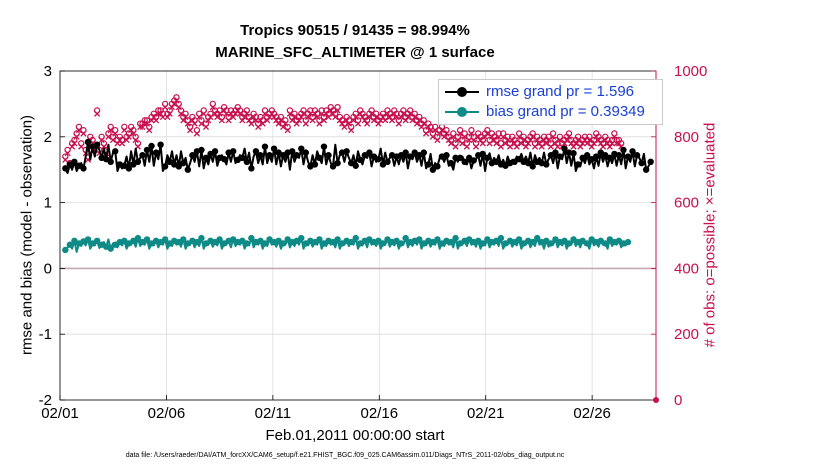 The image size is (830, 470). I want to click on chart-subtitle: MARINE_SFC_ALTIMETER @ 1 surface, so click(355, 52).